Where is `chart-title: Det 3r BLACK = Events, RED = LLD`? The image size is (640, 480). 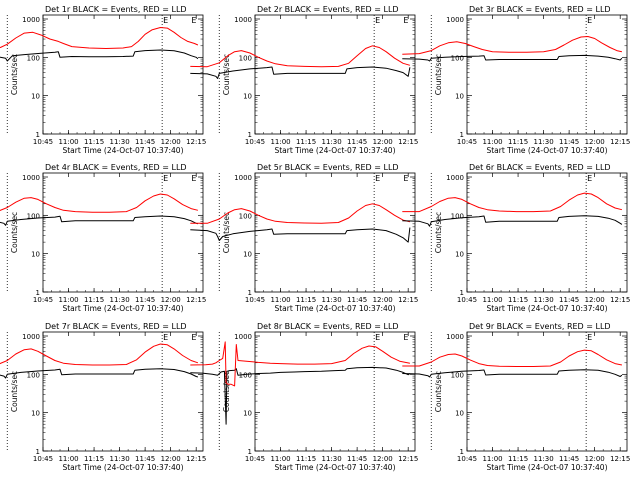
chart-title: Det 3r BLACK = Events, RED = LLD is located at coordinates (540, 9).